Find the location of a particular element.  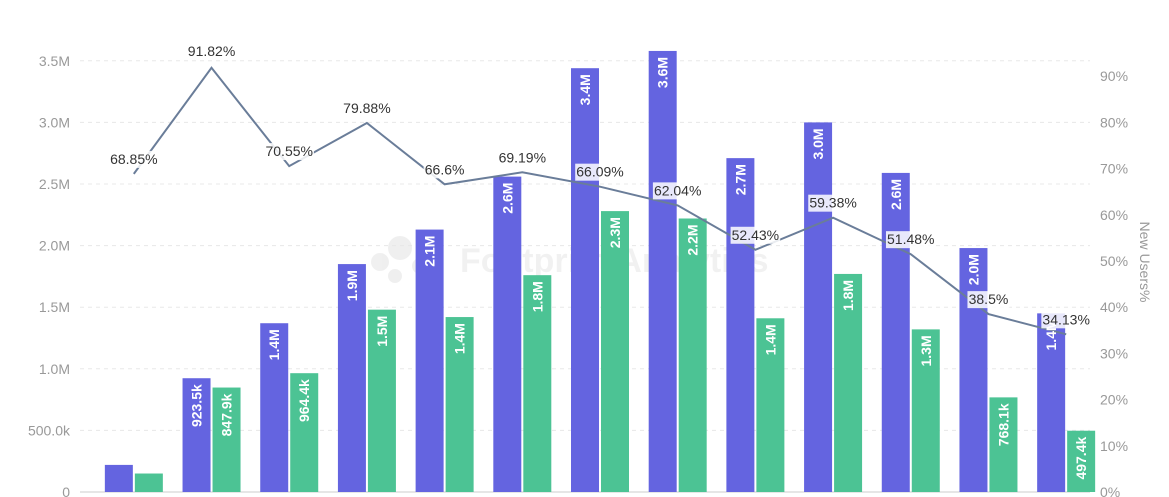

y2-tick-label: 80% is located at coordinates (1114, 122).